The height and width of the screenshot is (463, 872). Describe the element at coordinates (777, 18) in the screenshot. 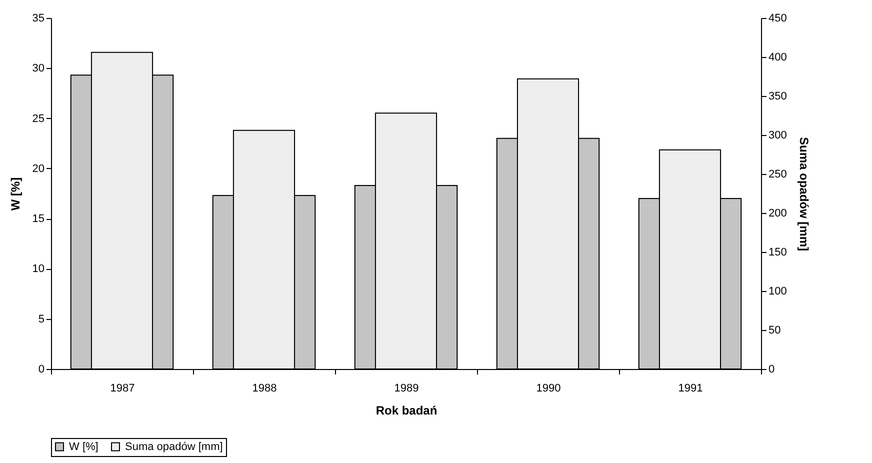

I see `y2-tick-label: 450` at that location.